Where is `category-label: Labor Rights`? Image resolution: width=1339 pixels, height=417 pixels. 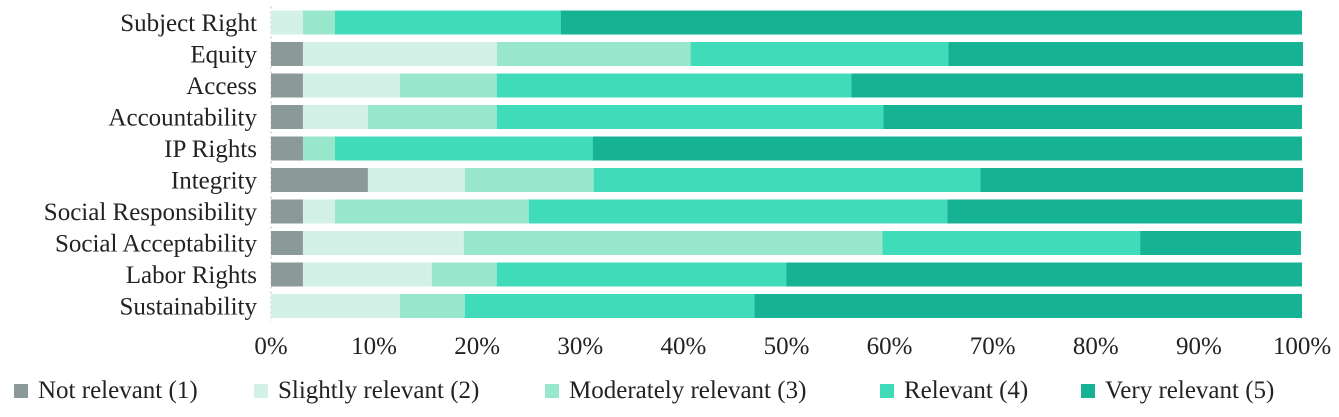
category-label: Labor Rights is located at coordinates (191, 275).